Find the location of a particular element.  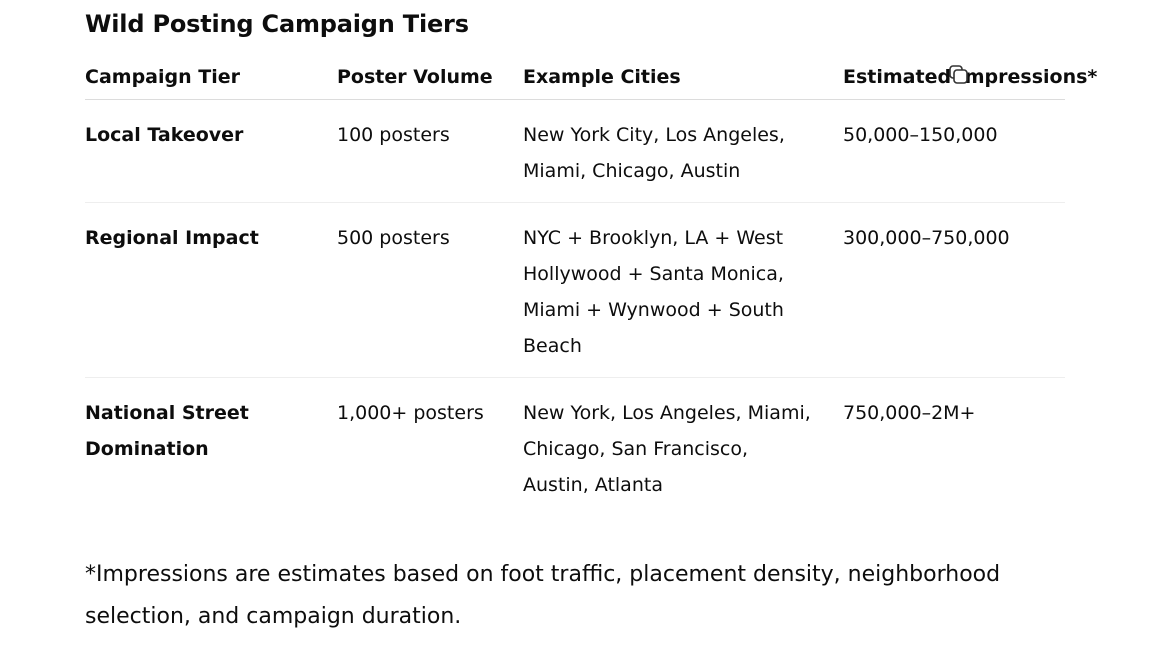

header-estimated-impressions: Estimated Impressions* is located at coordinates (970, 77).